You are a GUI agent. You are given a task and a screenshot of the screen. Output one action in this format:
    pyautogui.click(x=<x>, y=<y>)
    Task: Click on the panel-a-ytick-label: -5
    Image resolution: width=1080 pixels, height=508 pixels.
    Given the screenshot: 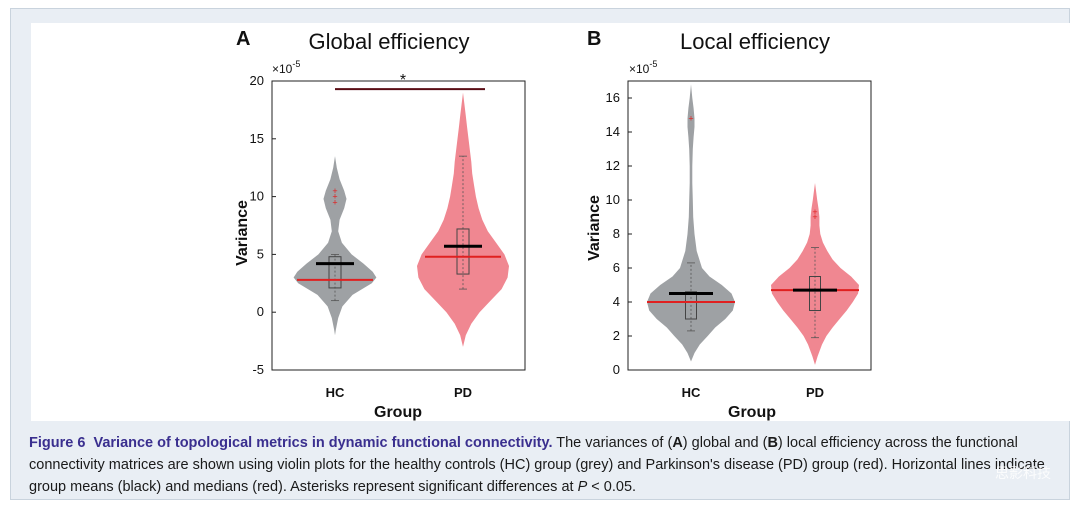 What is the action you would take?
    pyautogui.click(x=258, y=369)
    